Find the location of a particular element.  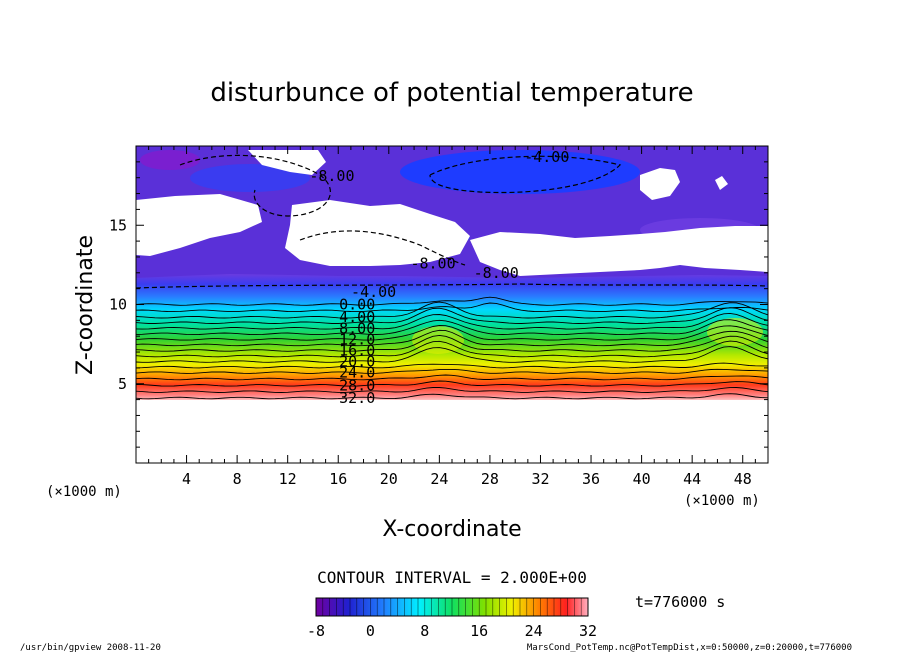

colorbar-tick-label: 32 is located at coordinates (588, 631).